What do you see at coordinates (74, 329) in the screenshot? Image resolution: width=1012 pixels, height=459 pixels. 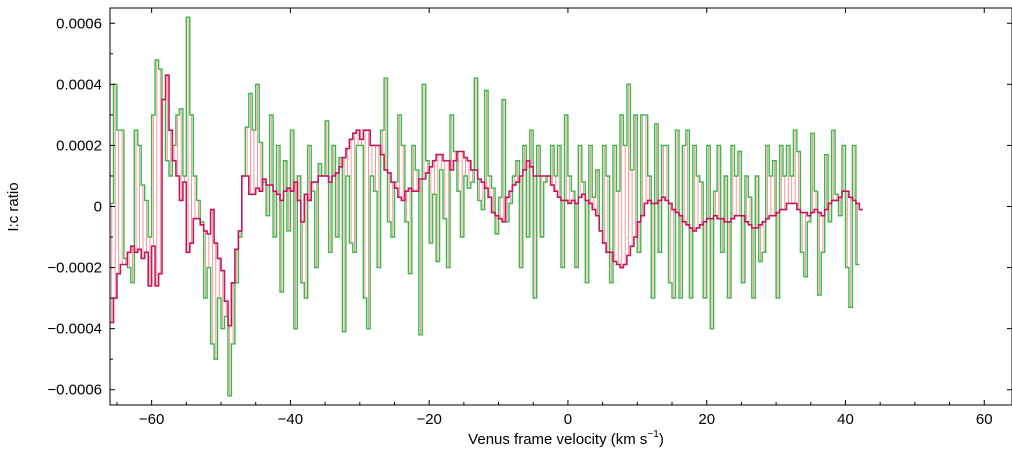 I see `y-tick-label: −0.0004` at bounding box center [74, 329].